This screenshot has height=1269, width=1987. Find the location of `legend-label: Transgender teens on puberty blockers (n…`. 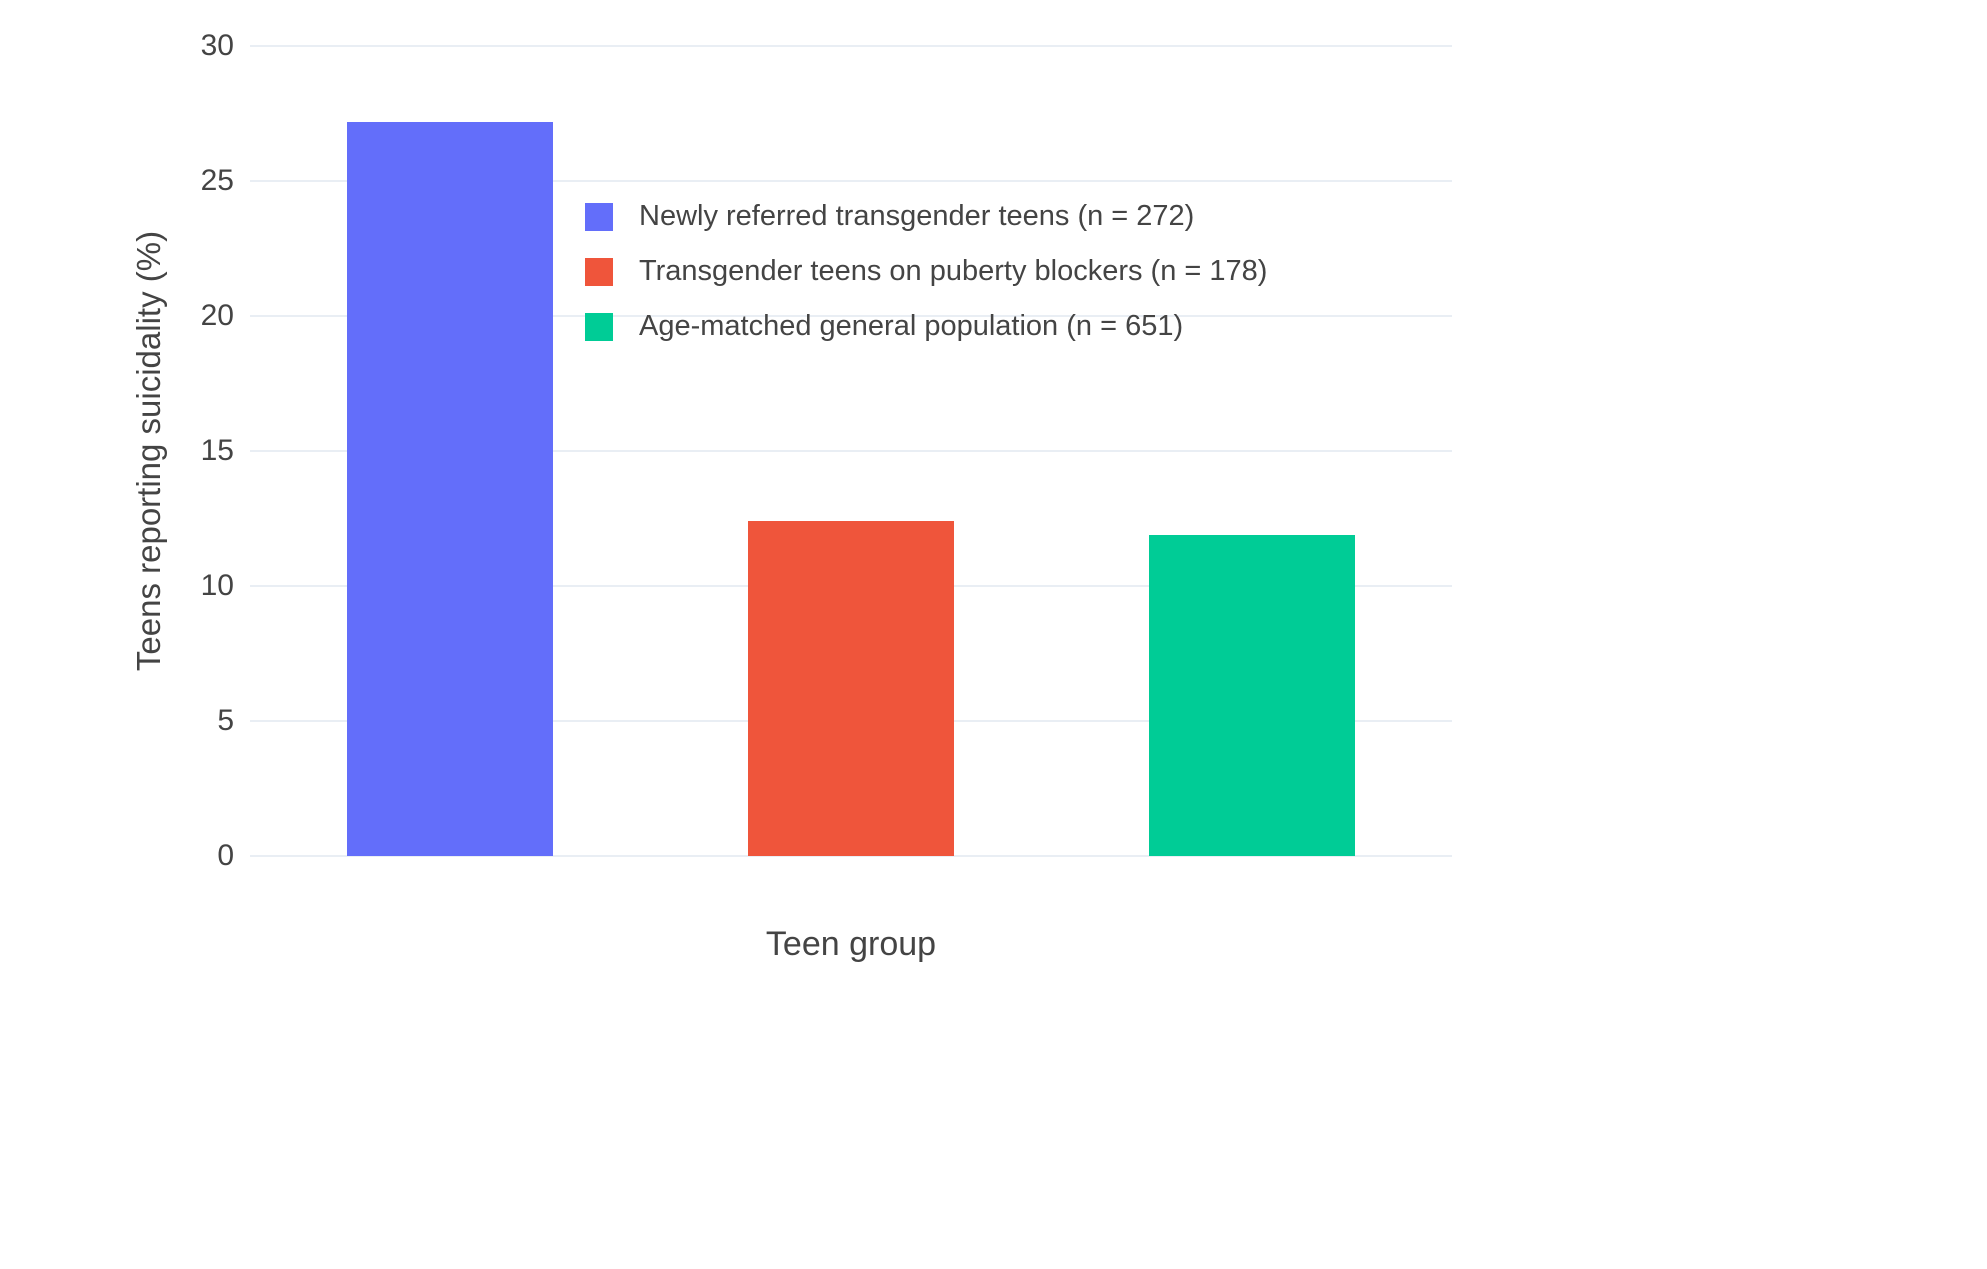

legend-label: Transgender teens on puberty blockers (n… is located at coordinates (953, 271).